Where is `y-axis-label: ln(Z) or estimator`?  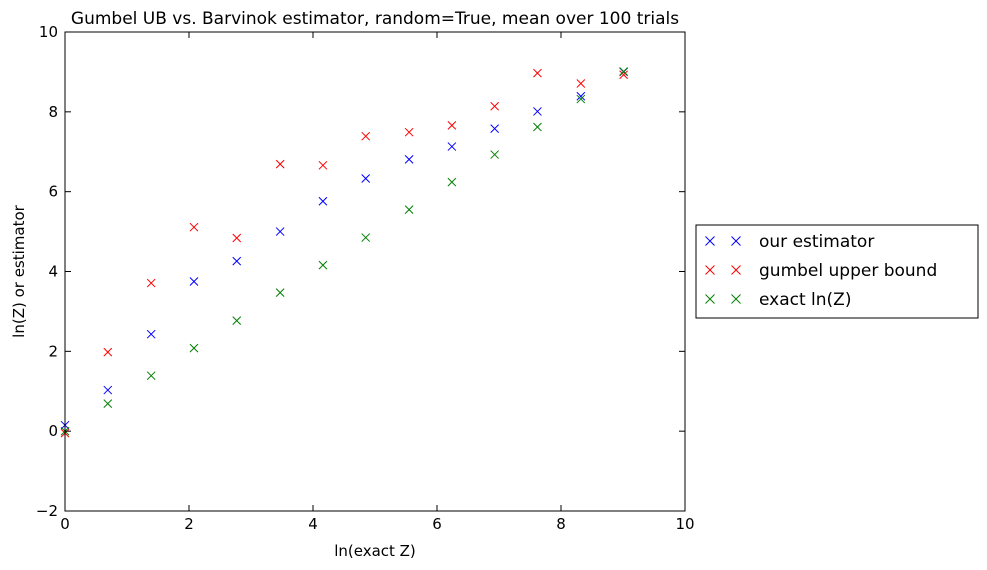
y-axis-label: ln(Z) or estimator is located at coordinates (19, 270).